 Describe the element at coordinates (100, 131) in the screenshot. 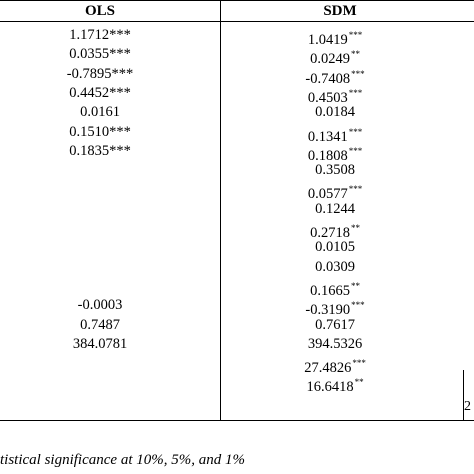

I see `ols-cell: 0.1510***` at that location.